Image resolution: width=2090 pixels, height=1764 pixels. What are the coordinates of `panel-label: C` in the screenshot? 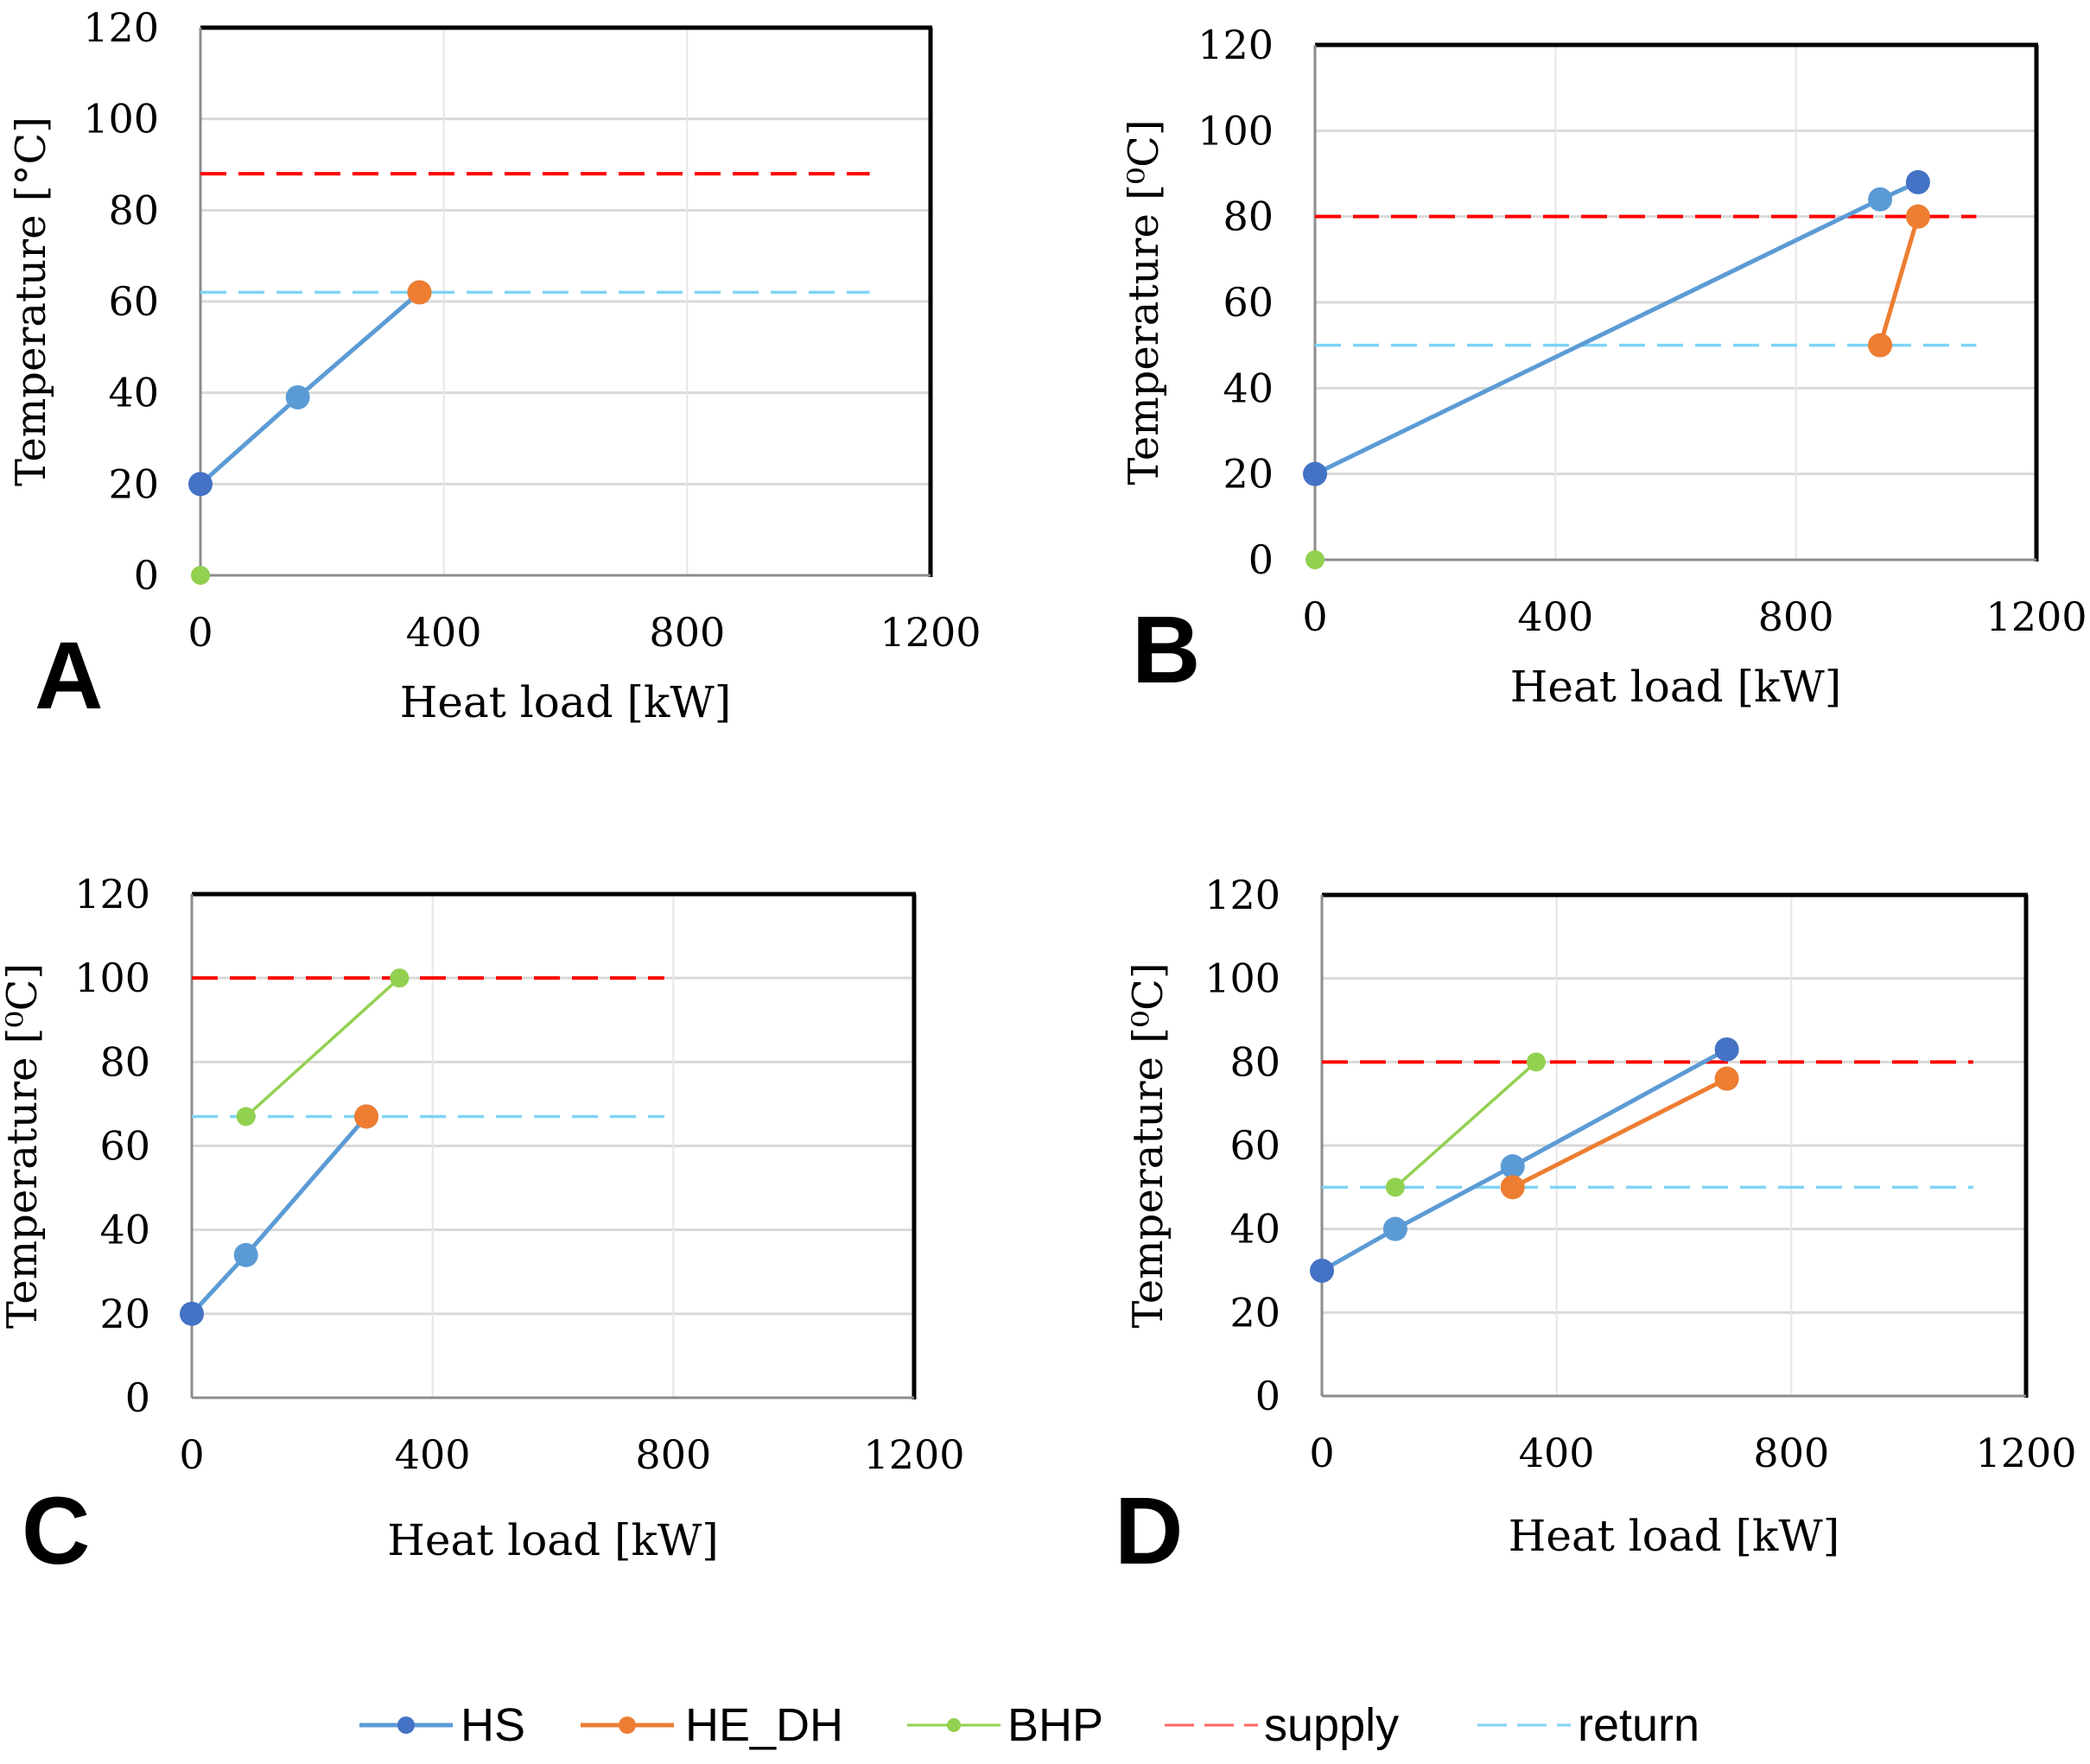 It's located at (56, 1531).